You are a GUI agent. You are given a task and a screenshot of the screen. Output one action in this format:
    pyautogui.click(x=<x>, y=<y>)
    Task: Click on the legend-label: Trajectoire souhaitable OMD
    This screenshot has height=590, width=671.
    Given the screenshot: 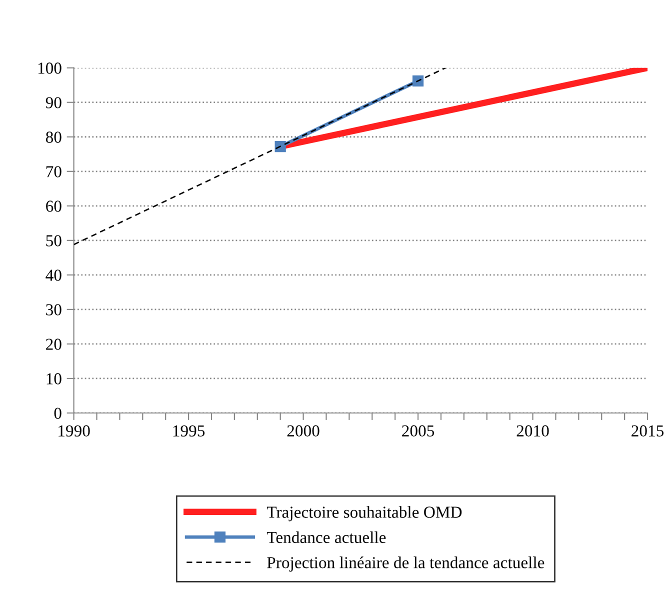 What is the action you would take?
    pyautogui.click(x=364, y=514)
    